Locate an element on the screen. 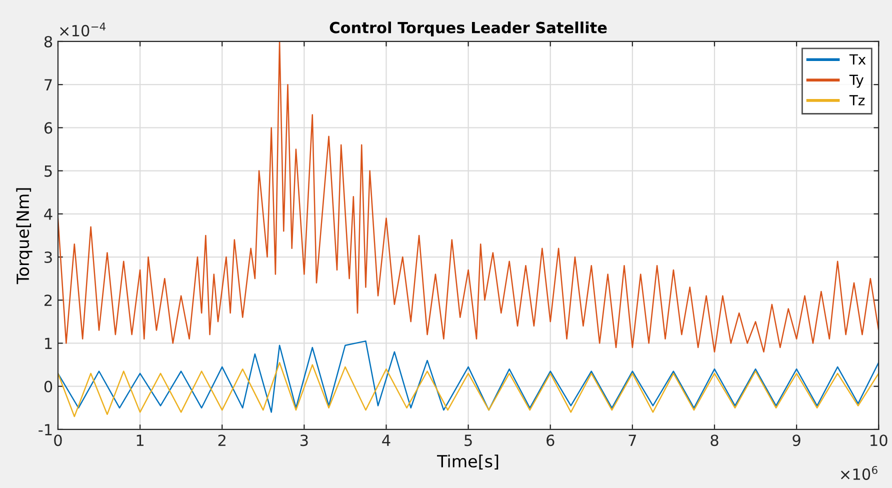 The height and width of the screenshot is (488, 892). x-axis-title: Time[s] is located at coordinates (467, 462).